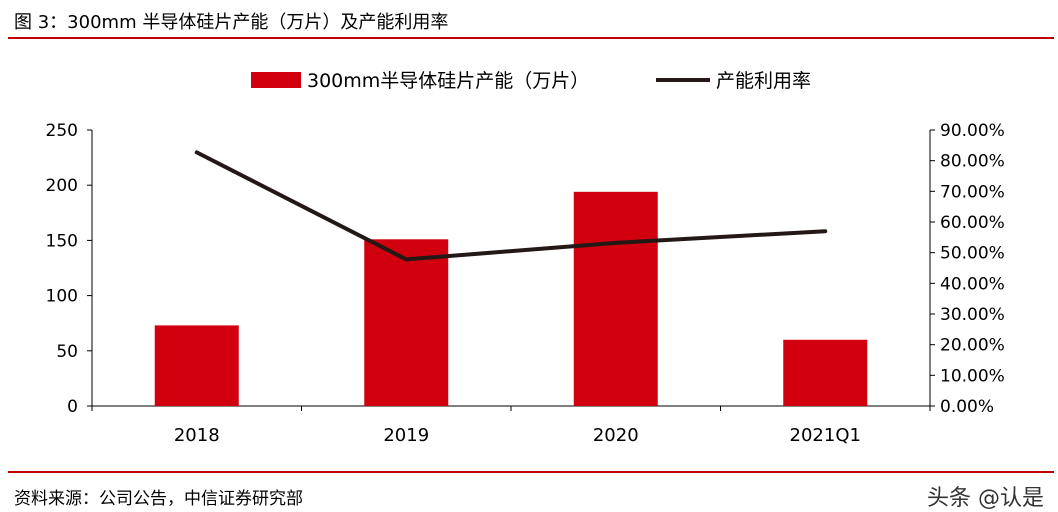  Describe the element at coordinates (972, 131) in the screenshot. I see `y-right-tick-label: 90.00%` at that location.